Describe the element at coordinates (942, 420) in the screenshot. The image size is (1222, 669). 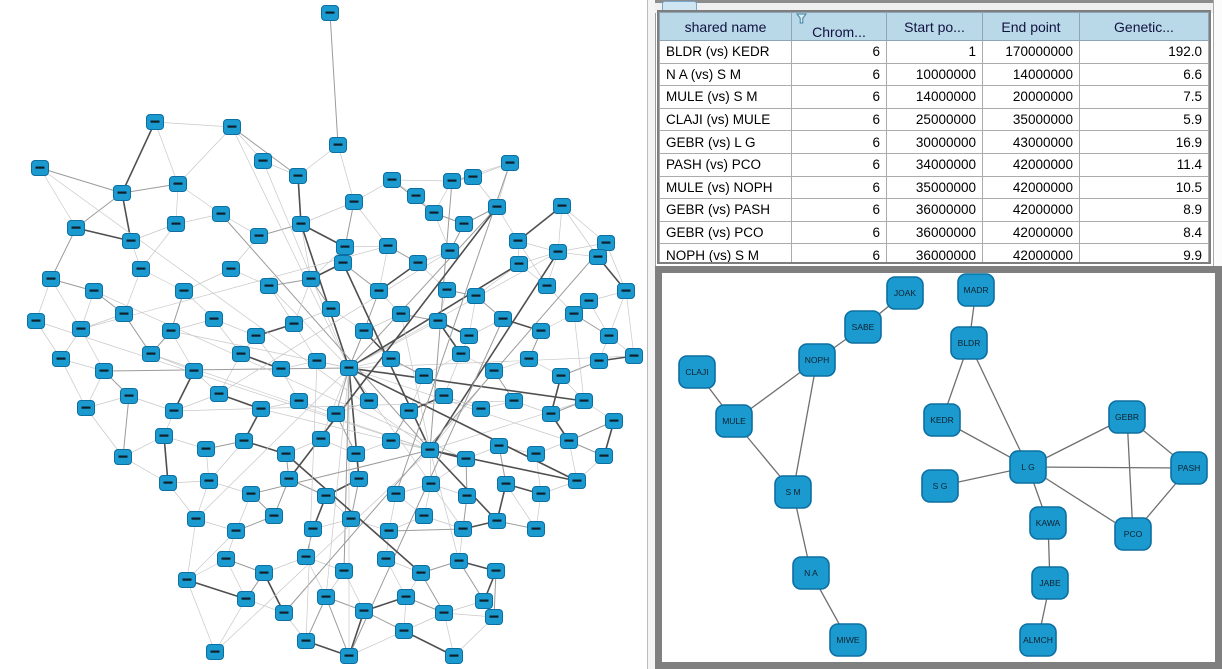
I see `network-node: KEDR` at that location.